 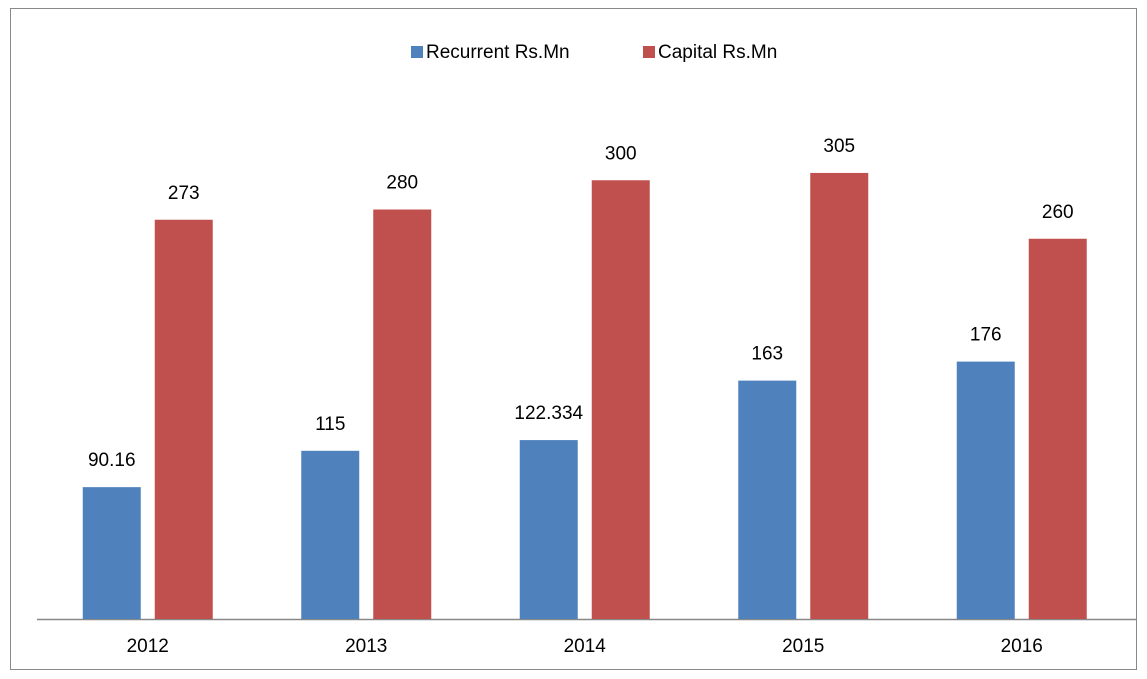 I want to click on data-label: 176, so click(x=986, y=335).